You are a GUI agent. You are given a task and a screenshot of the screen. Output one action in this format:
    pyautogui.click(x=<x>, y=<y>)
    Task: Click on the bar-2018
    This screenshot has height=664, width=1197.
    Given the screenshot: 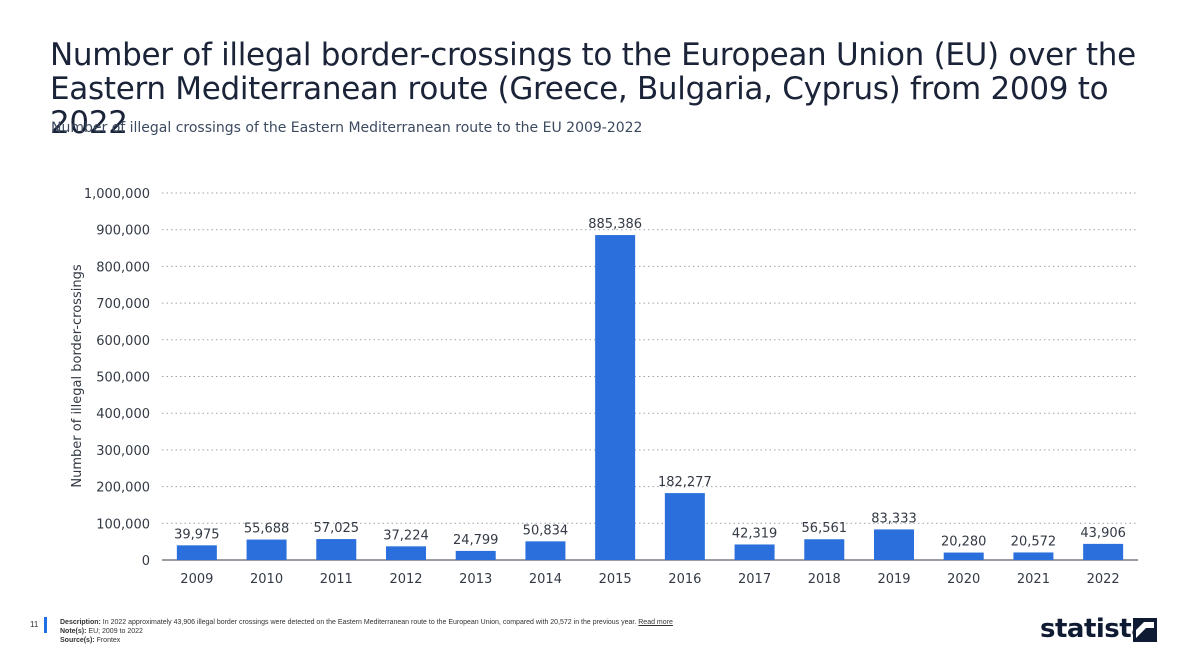 What is the action you would take?
    pyautogui.click(x=824, y=549)
    